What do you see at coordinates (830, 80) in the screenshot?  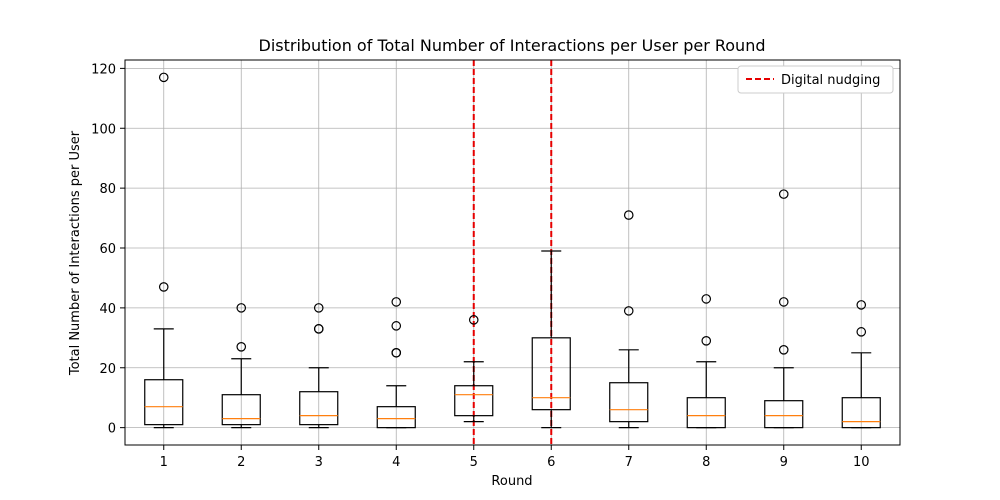 I see `legend-label: Digital nudging` at bounding box center [830, 80].